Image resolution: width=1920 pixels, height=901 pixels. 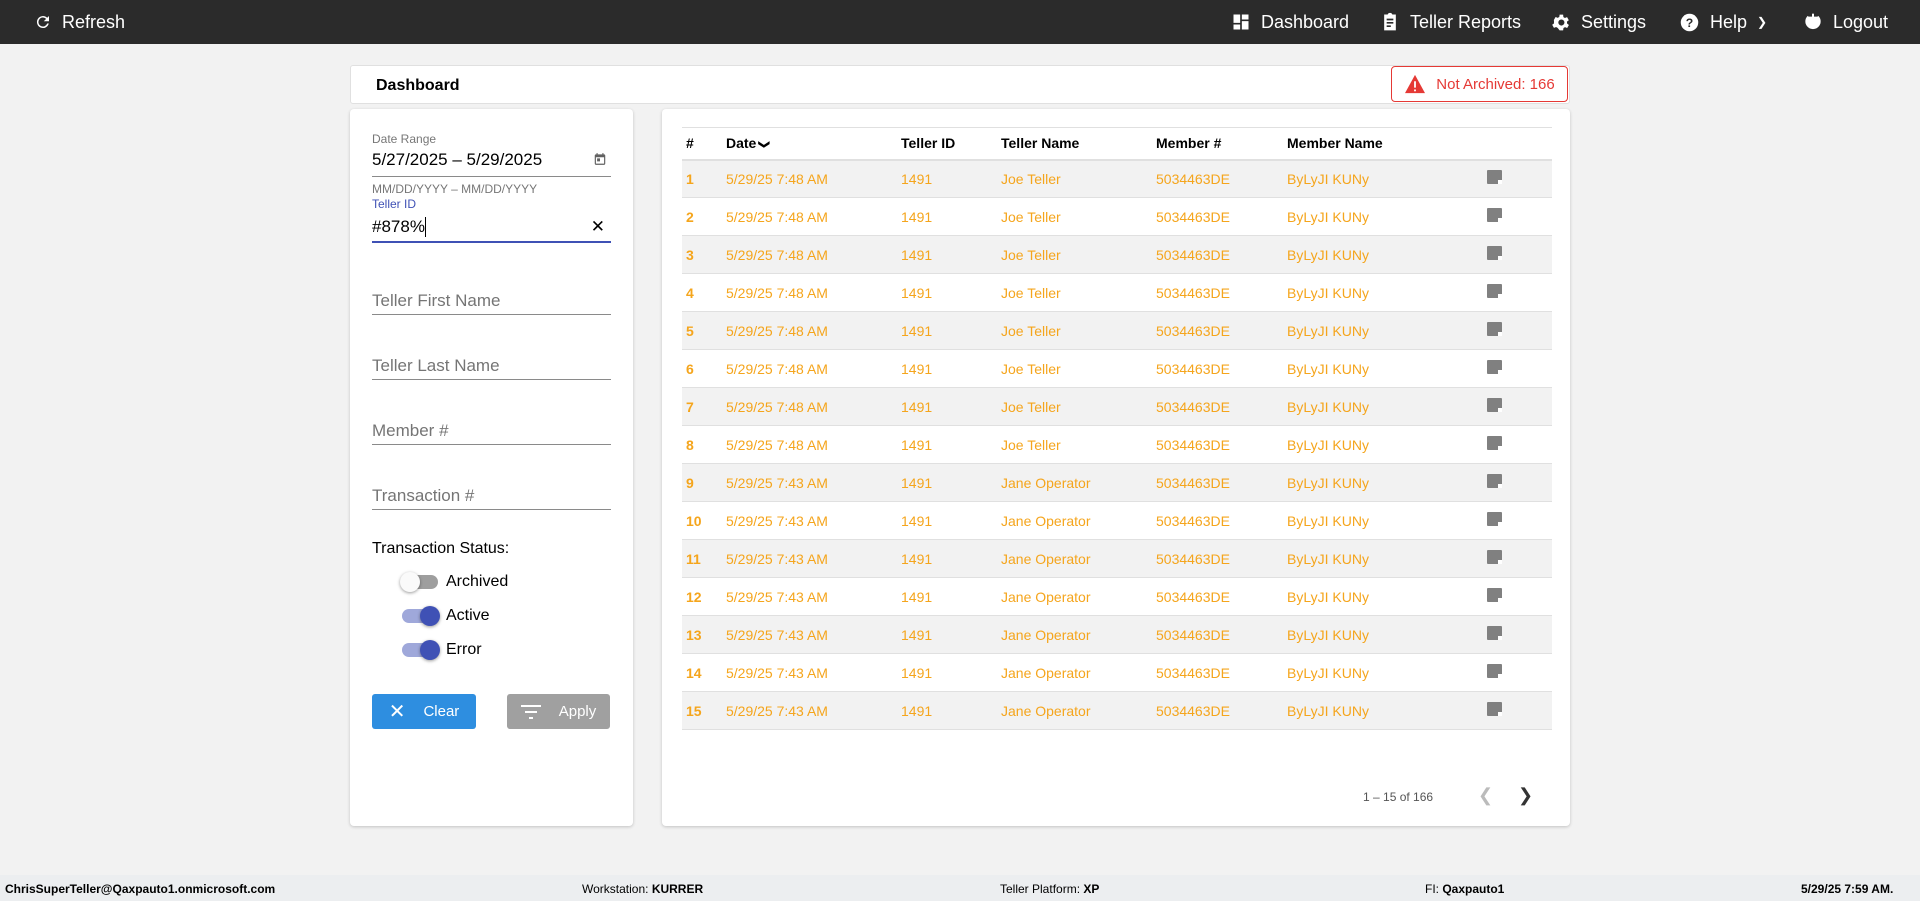 I want to click on footer-platform: Teller Platform: XP, so click(x=1049, y=889).